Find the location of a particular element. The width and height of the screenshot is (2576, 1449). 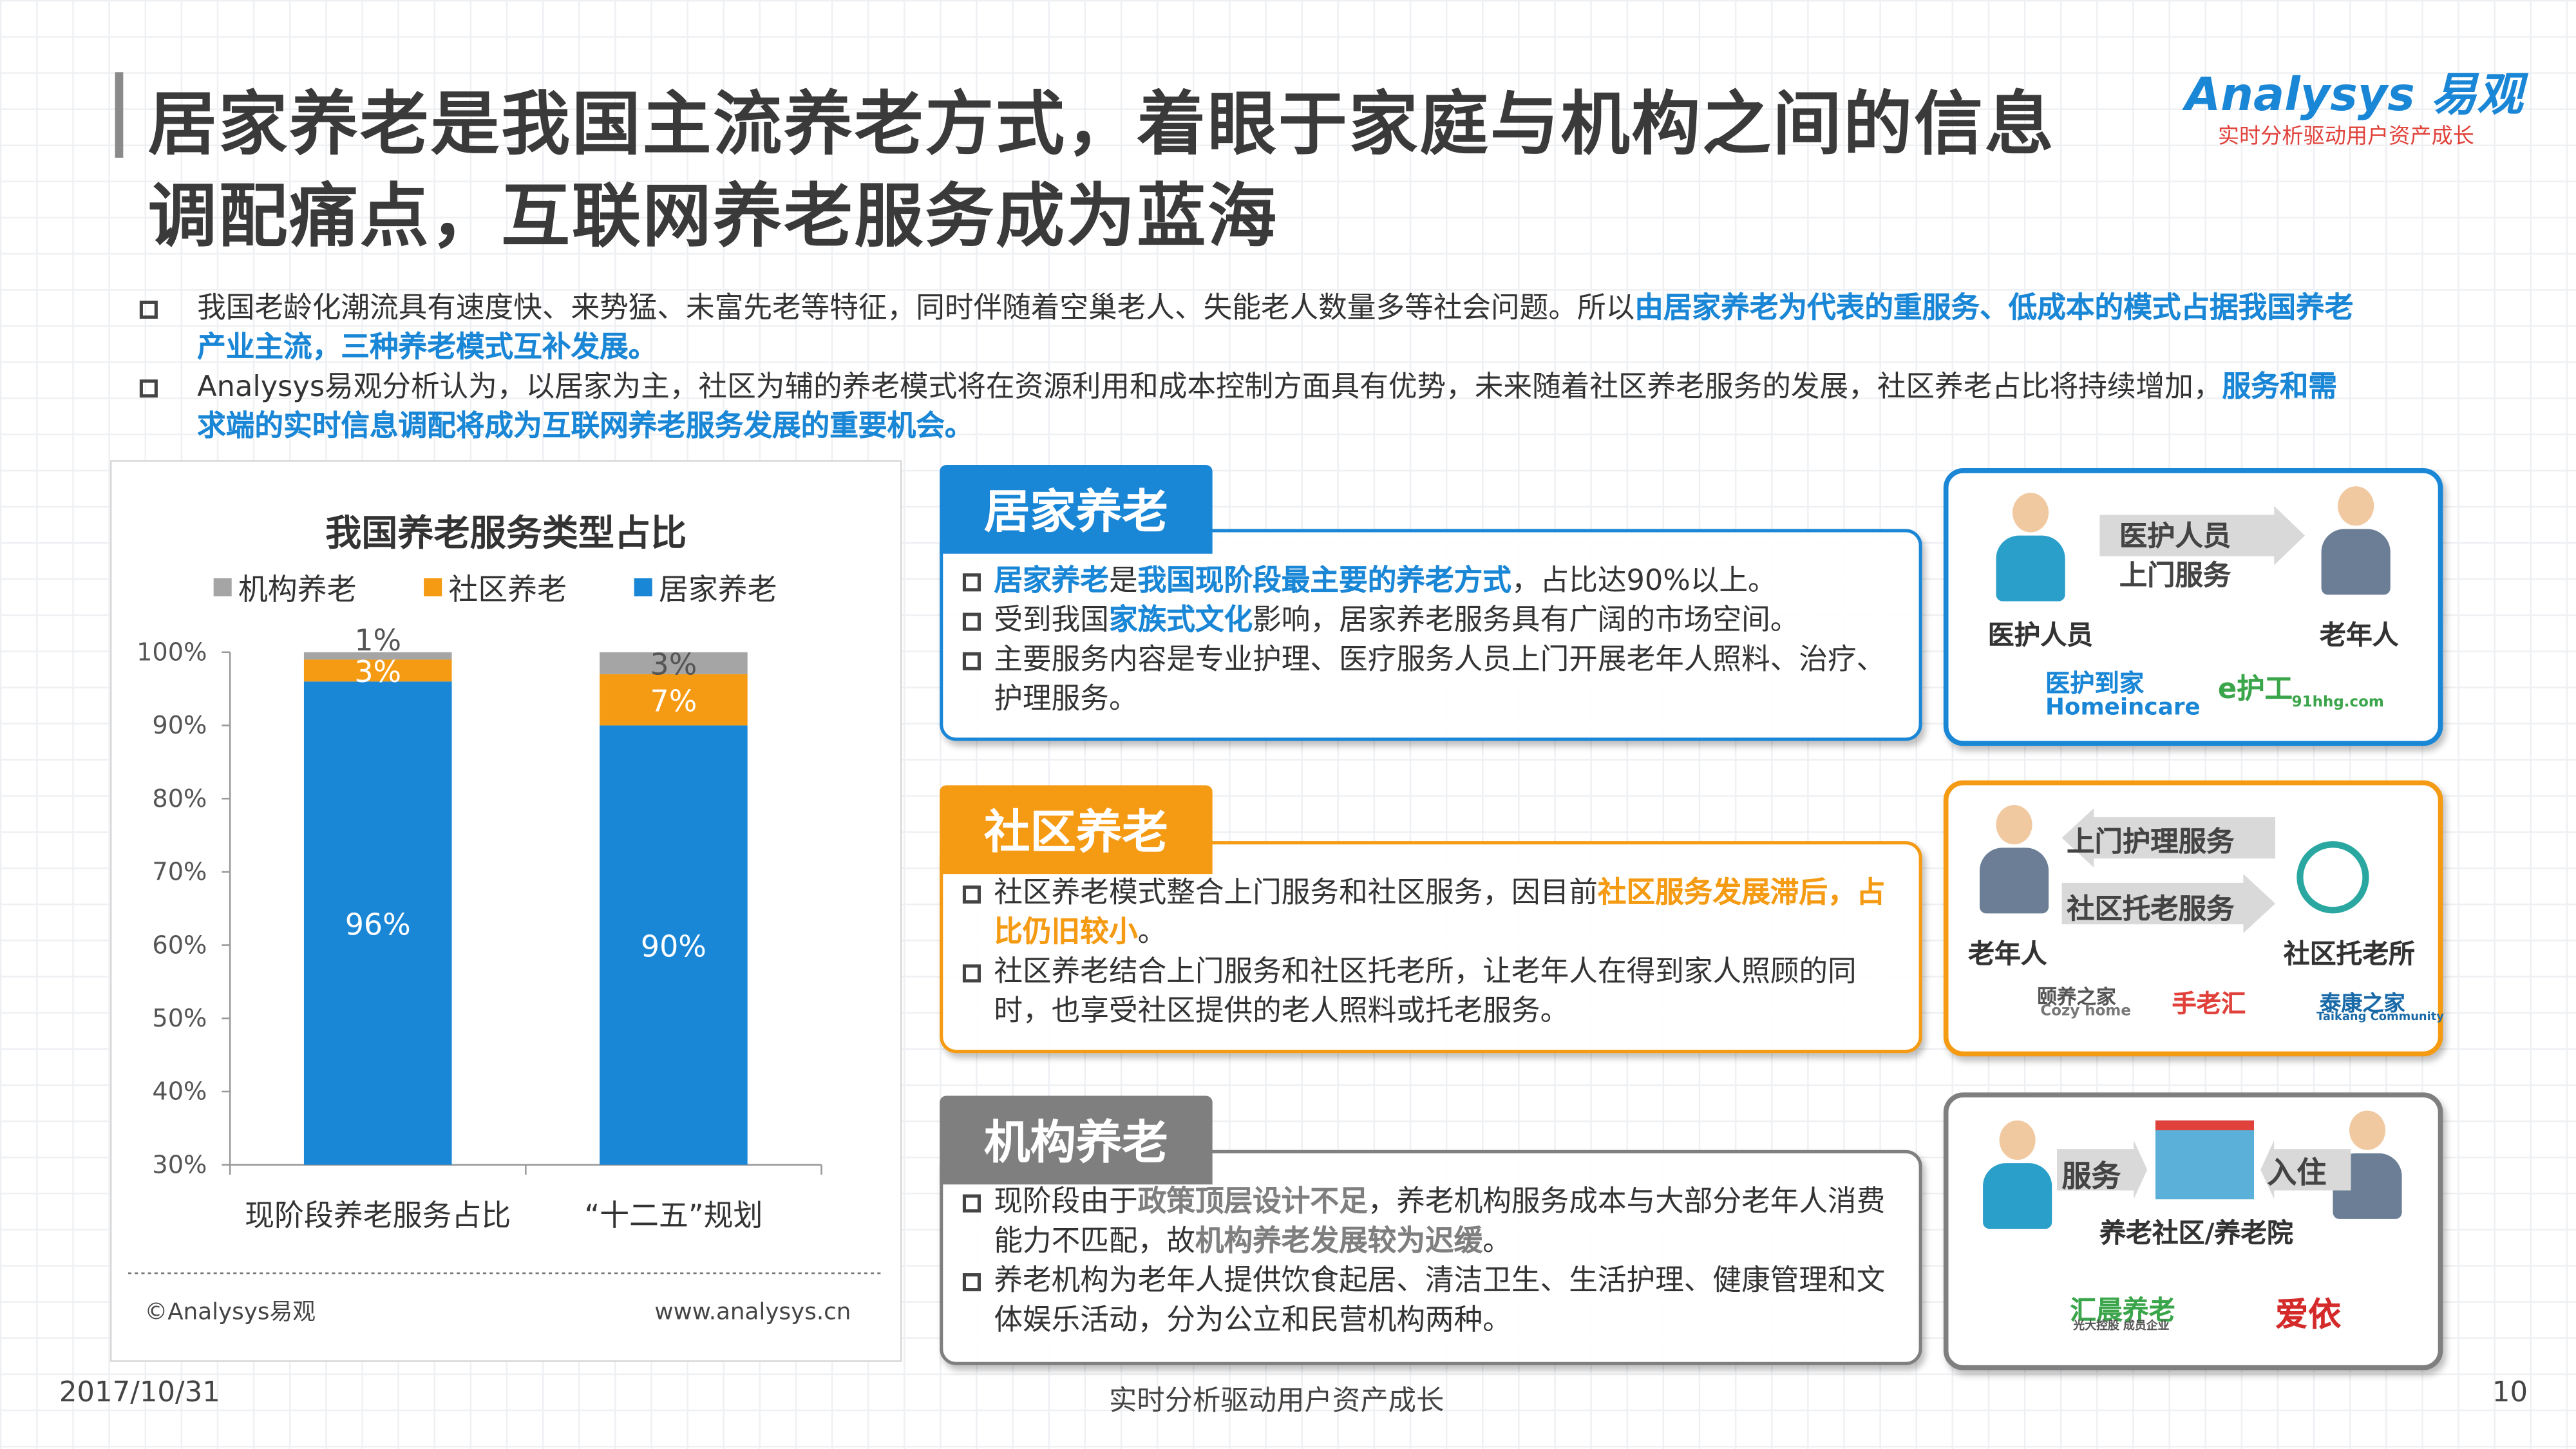

text-run: ，占比达90%以上。 is located at coordinates (1644, 581).